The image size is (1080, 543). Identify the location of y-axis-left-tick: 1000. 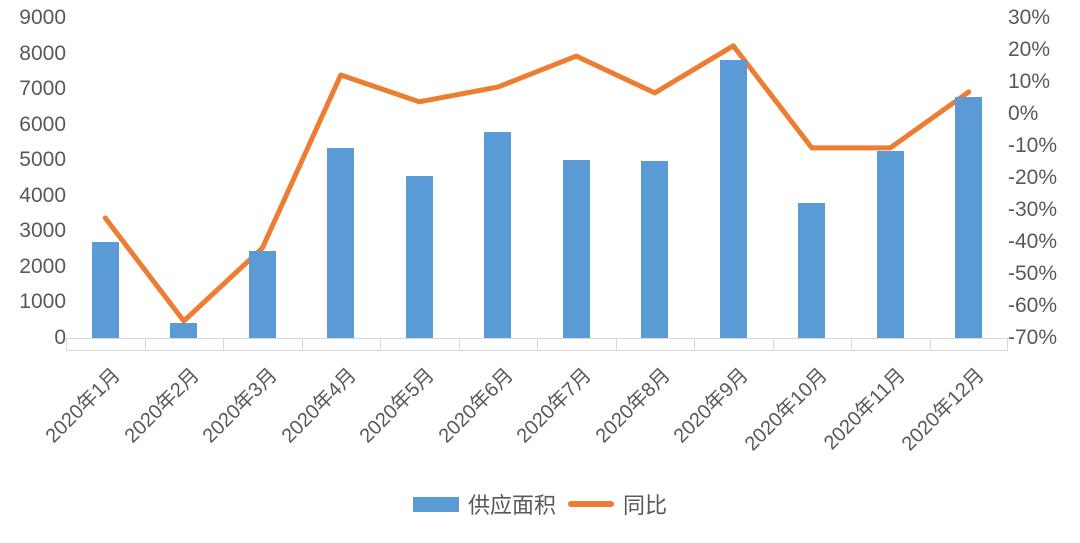
(42, 302).